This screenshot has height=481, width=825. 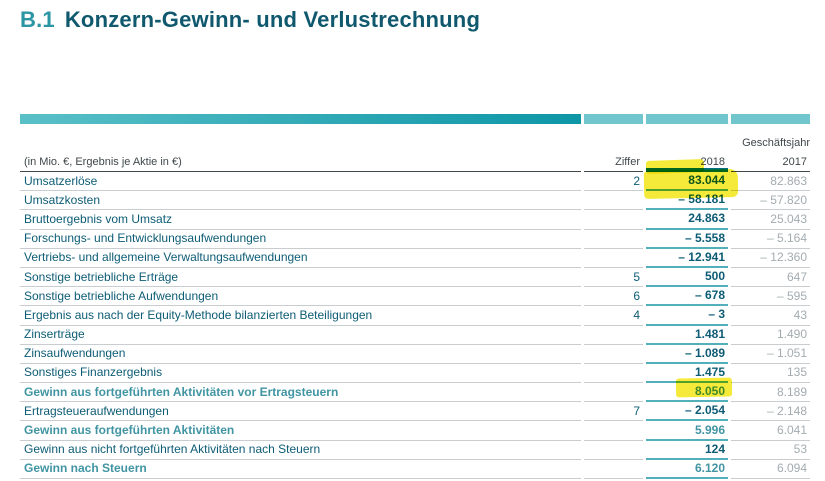 I want to click on row-label: Umsatzkosten, so click(x=300, y=201).